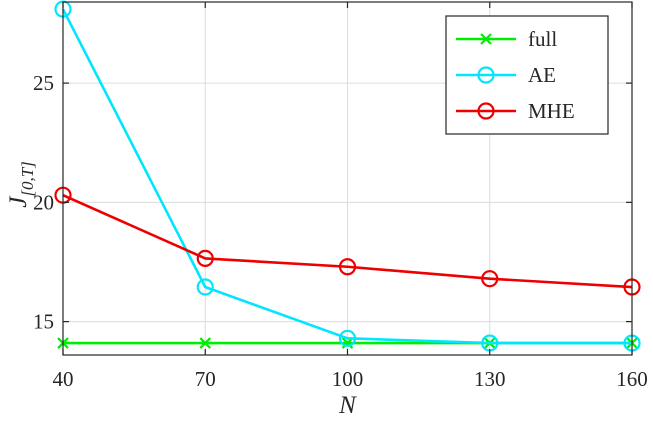 The image size is (653, 422). What do you see at coordinates (506, 75) in the screenshot?
I see `legend-entry-ae: AE` at bounding box center [506, 75].